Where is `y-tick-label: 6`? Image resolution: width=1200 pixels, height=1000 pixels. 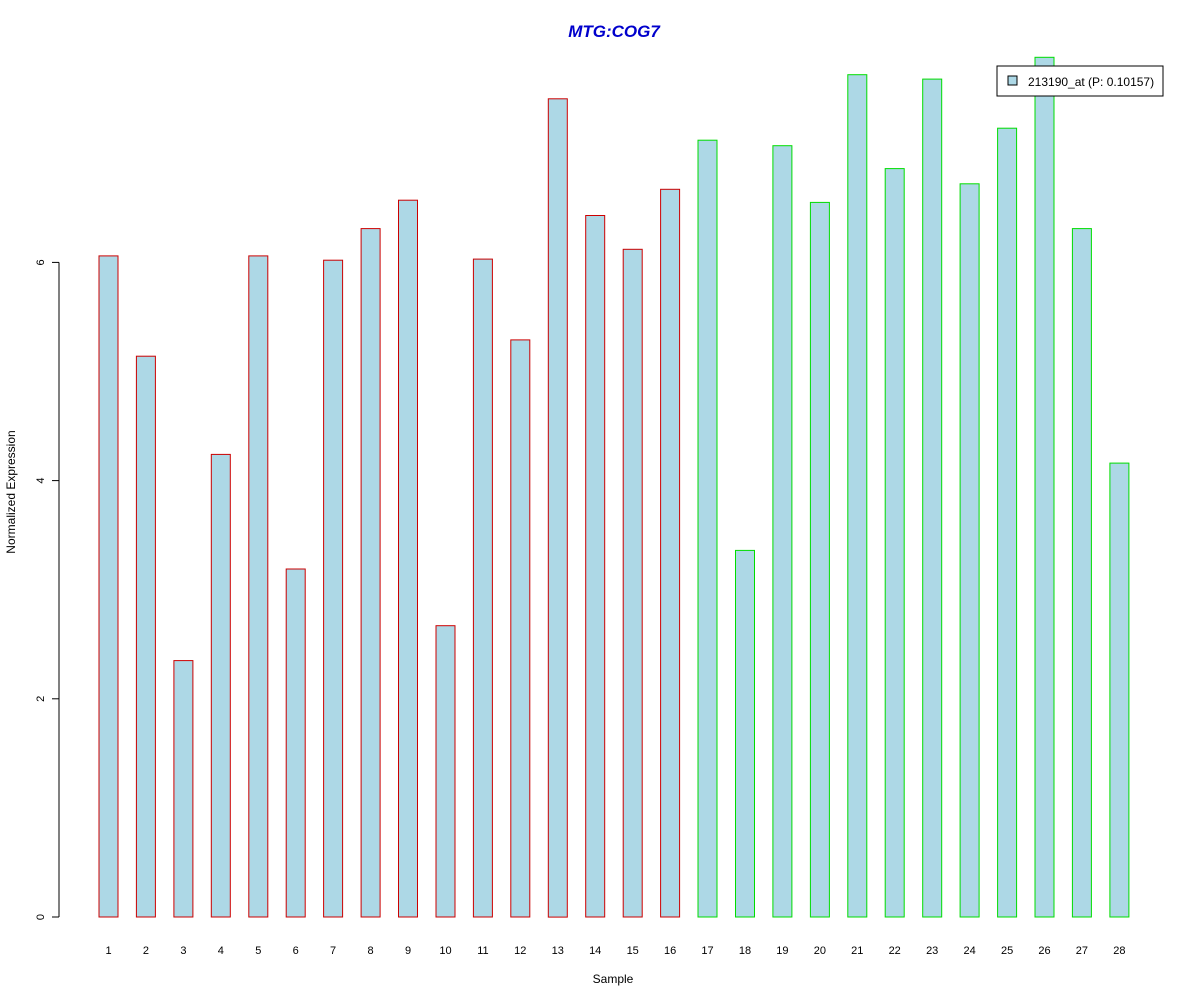
y-tick-label: 6 is located at coordinates (41, 262).